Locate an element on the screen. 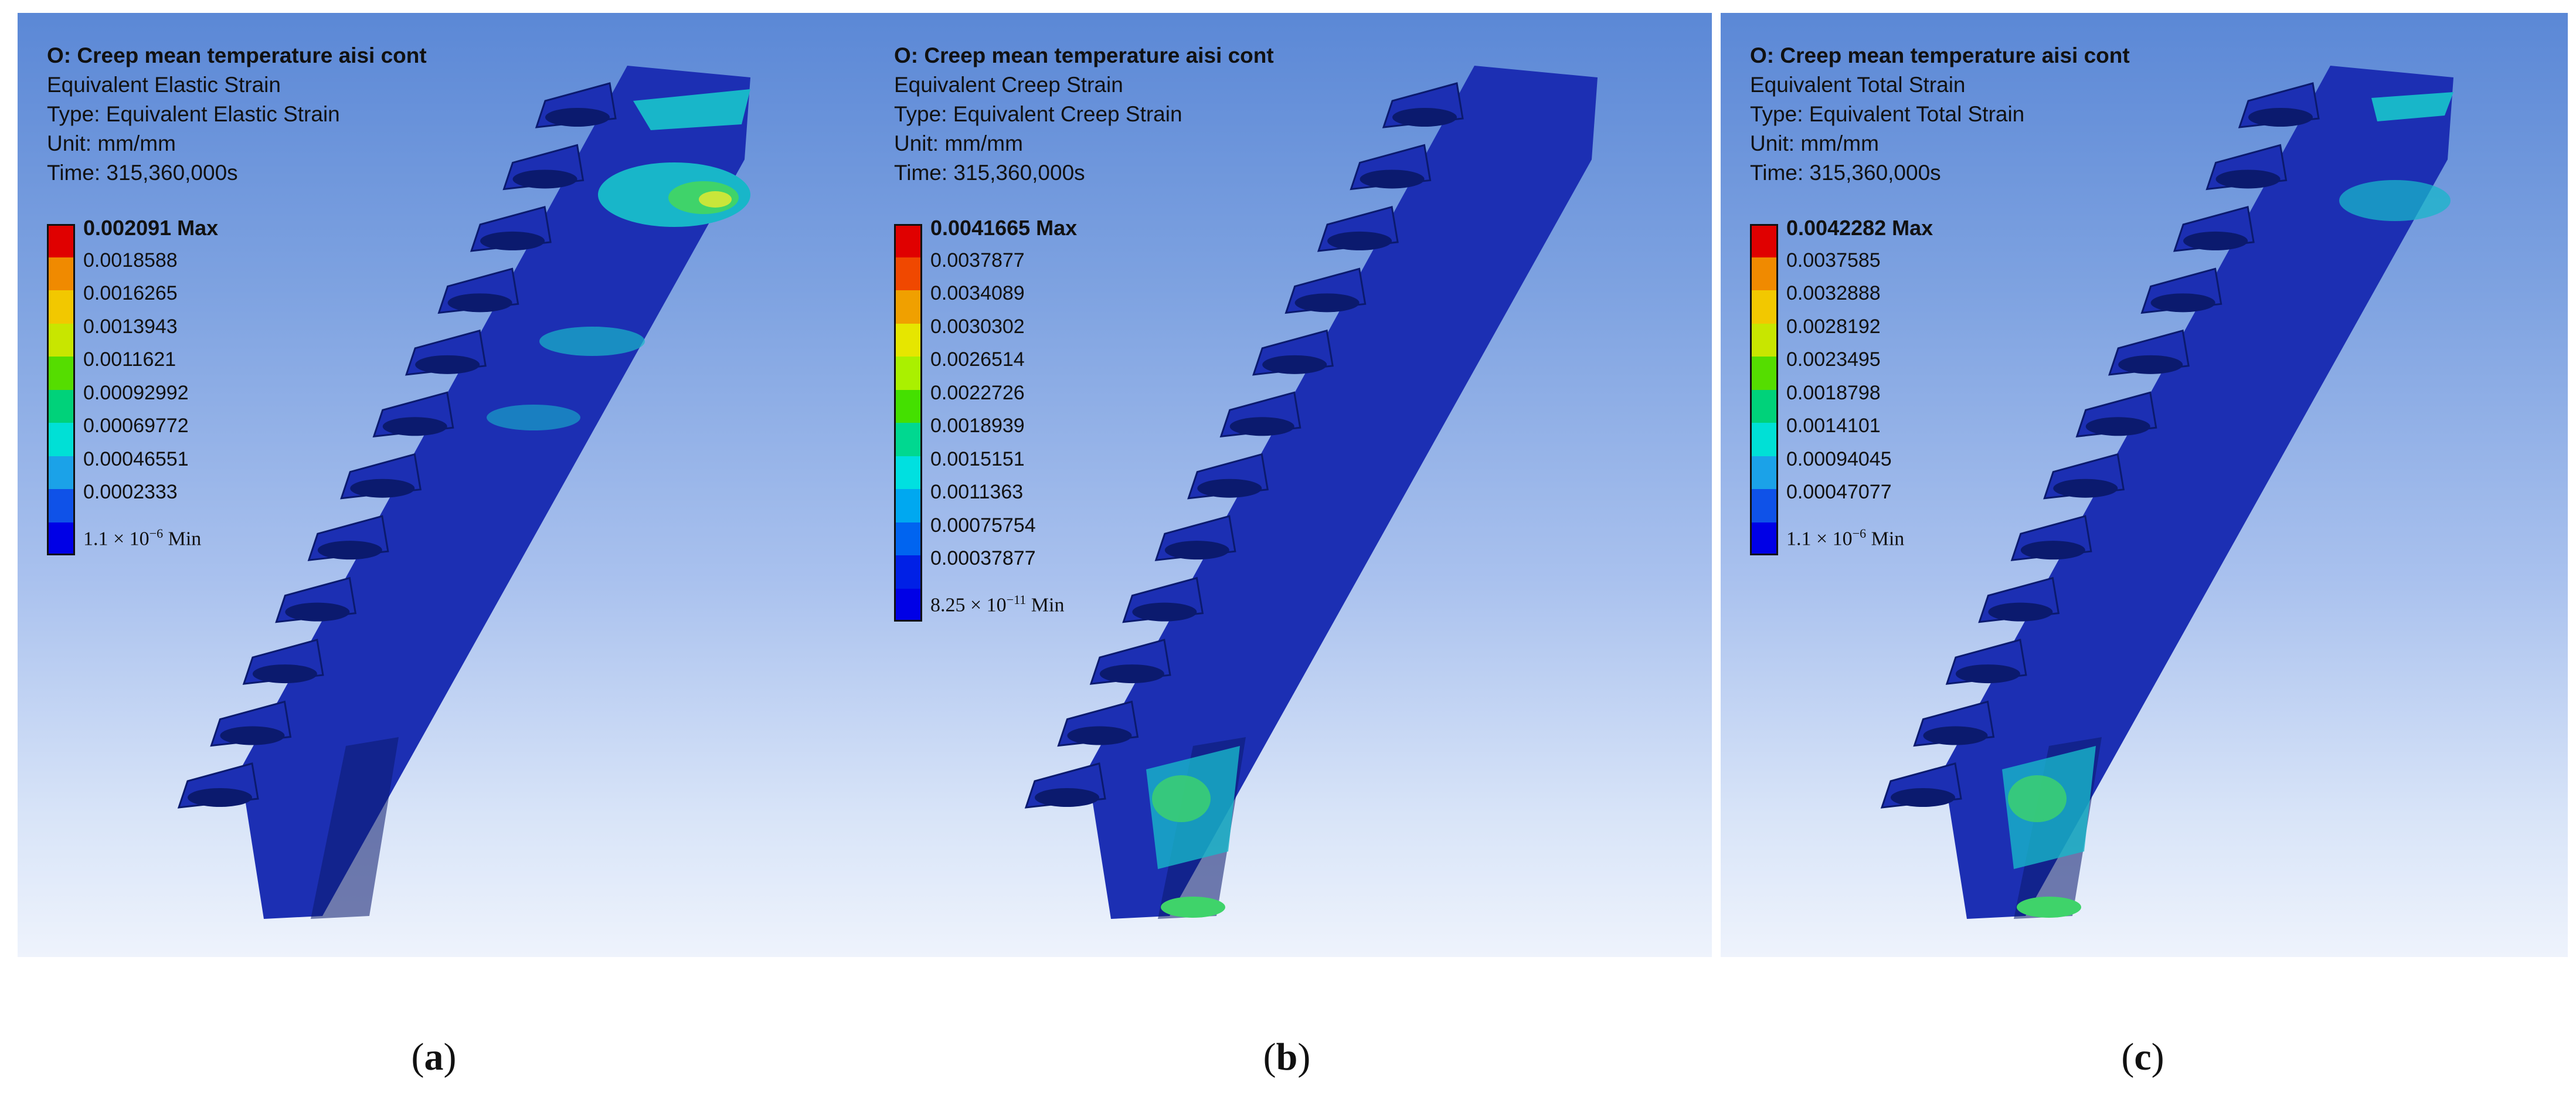  result-unit: Unit: mm/mm is located at coordinates (112, 143).